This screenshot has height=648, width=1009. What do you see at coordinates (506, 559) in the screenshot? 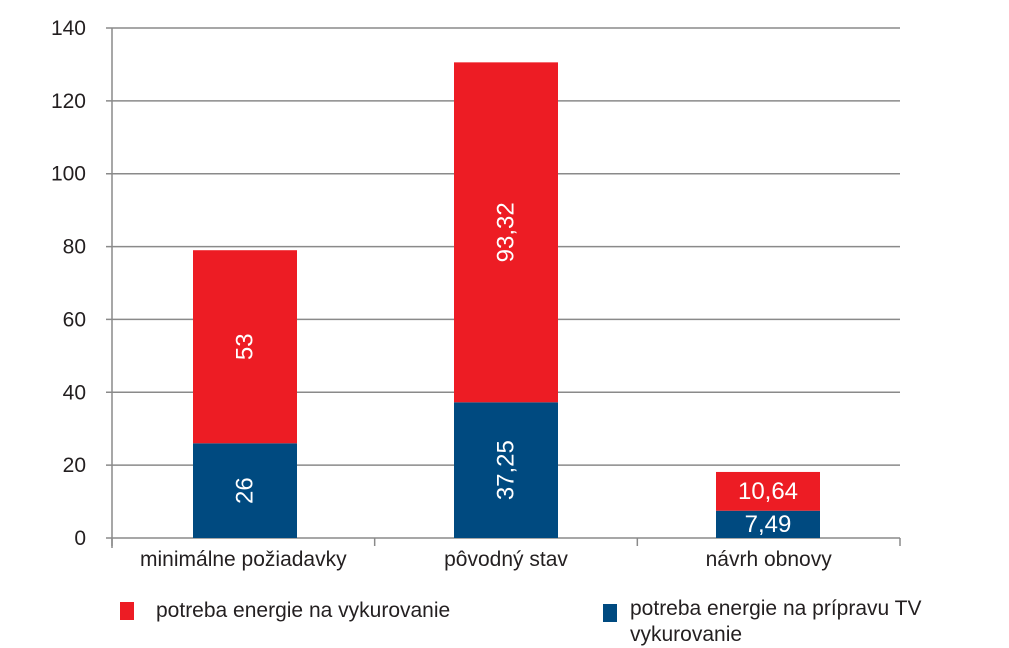
I see `x-category-label: pôvodný stav` at bounding box center [506, 559].